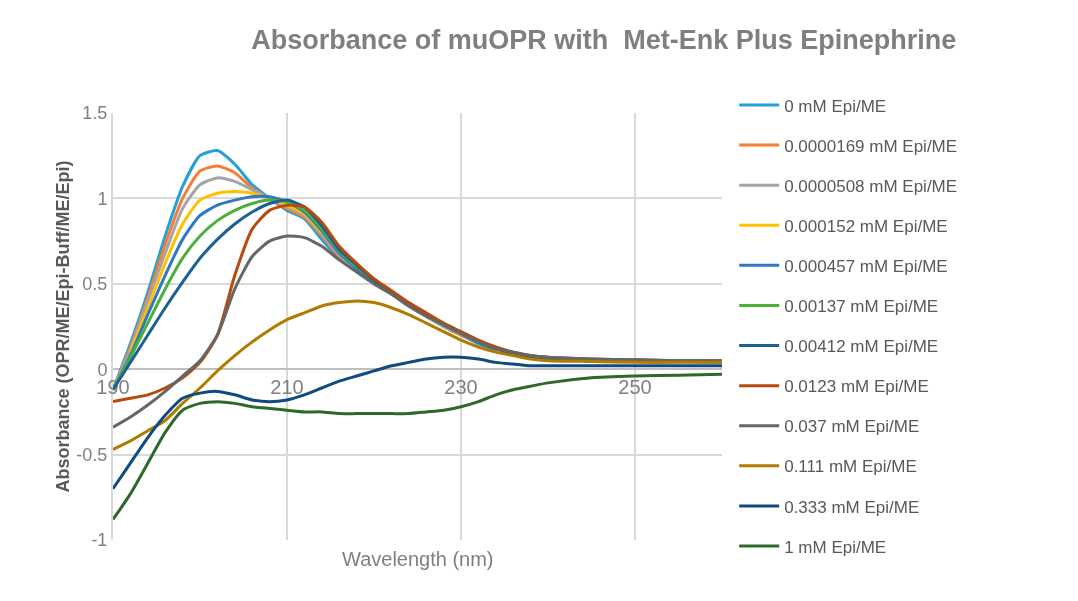 Image resolution: width=1078 pixels, height=601 pixels. Describe the element at coordinates (866, 266) in the screenshot. I see `legend-label: 0.000457 mM Epi/ME` at that location.